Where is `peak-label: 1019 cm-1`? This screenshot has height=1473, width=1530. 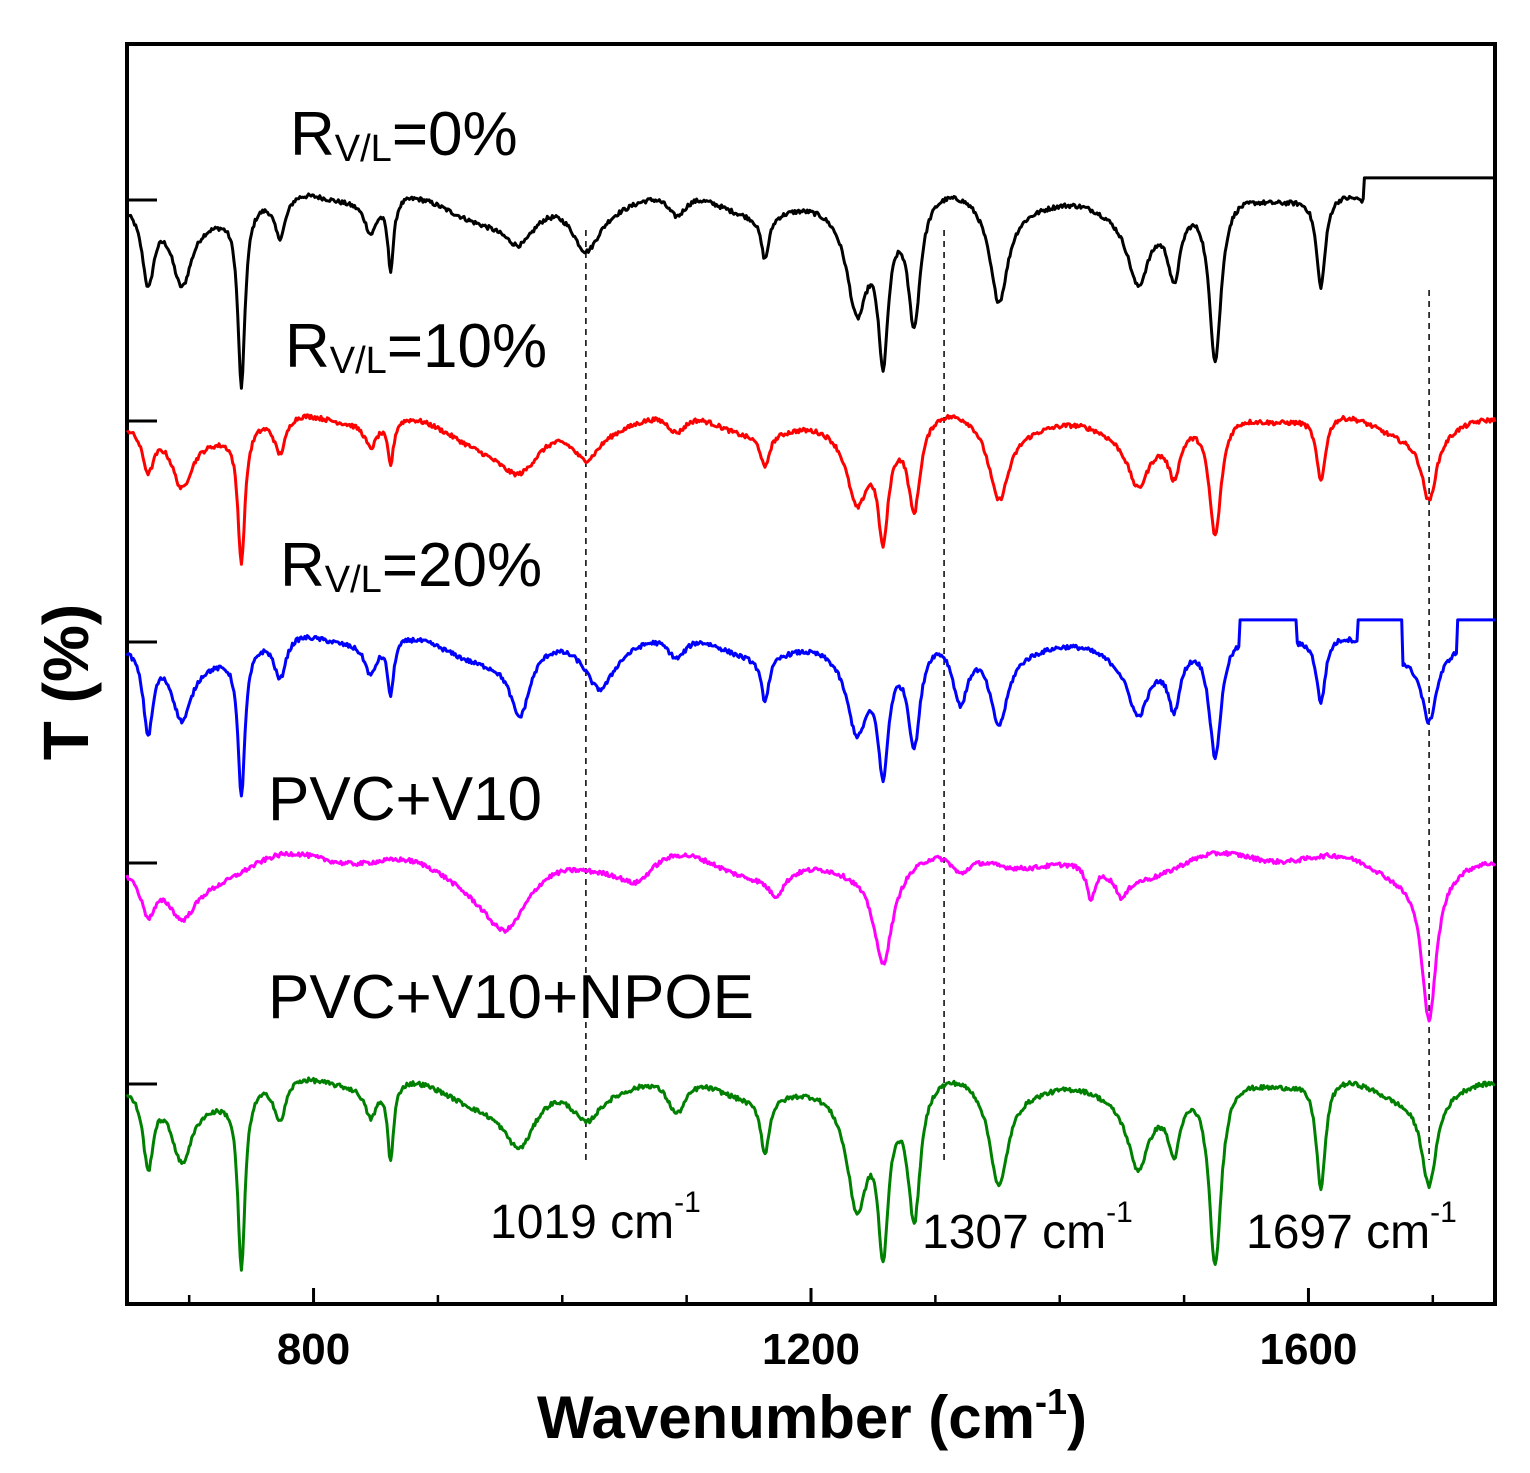
peak-label: 1019 cm-1 is located at coordinates (595, 1217).